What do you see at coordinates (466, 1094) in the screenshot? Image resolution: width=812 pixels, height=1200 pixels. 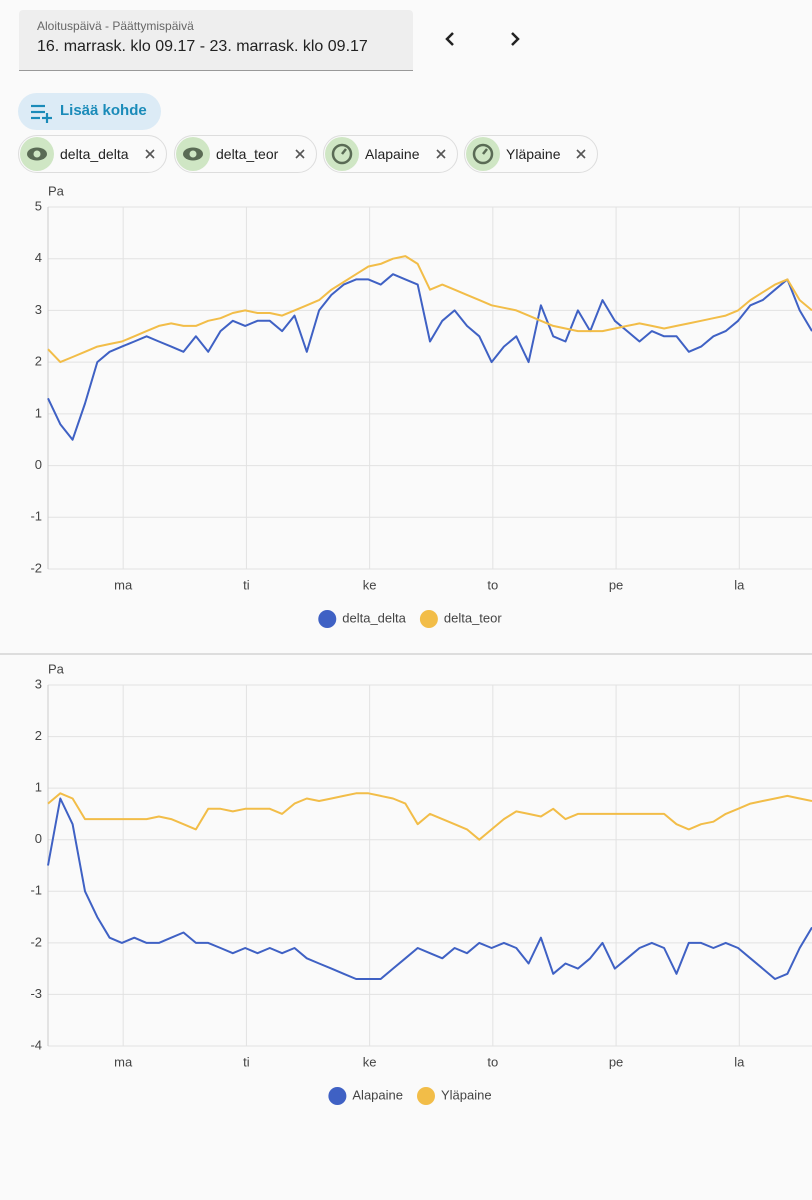 I see `legend-label: Yläpaine` at bounding box center [466, 1094].